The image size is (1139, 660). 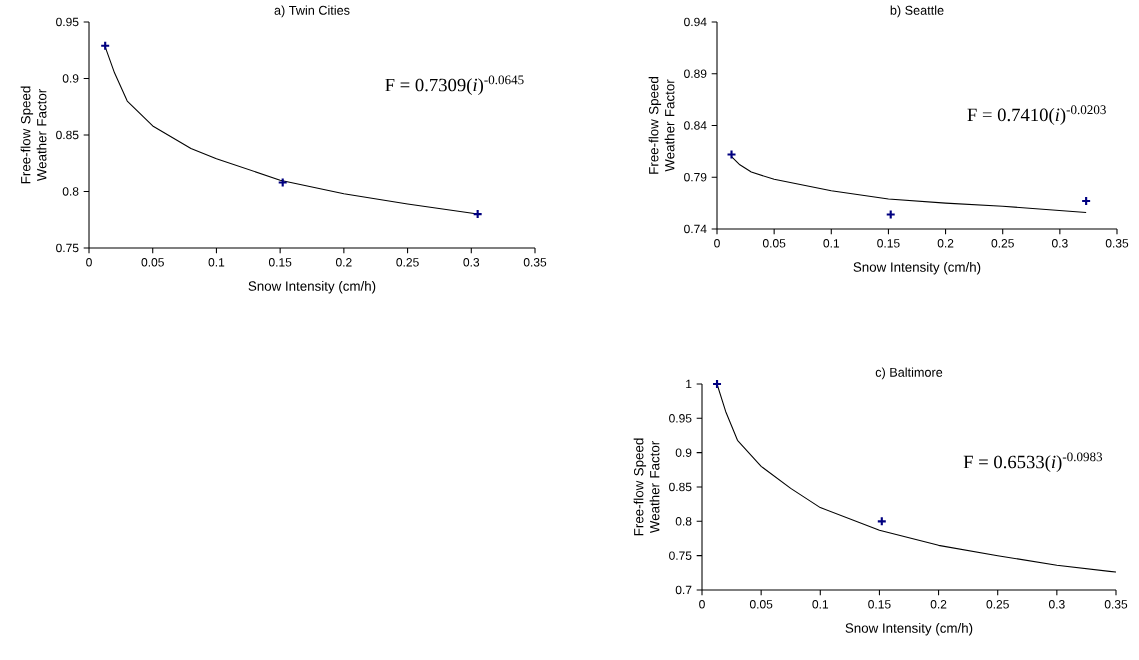 What do you see at coordinates (454, 85) in the screenshot?
I see `annotation: F = 0.7309(i)$^{-0.0645}$` at bounding box center [454, 85].